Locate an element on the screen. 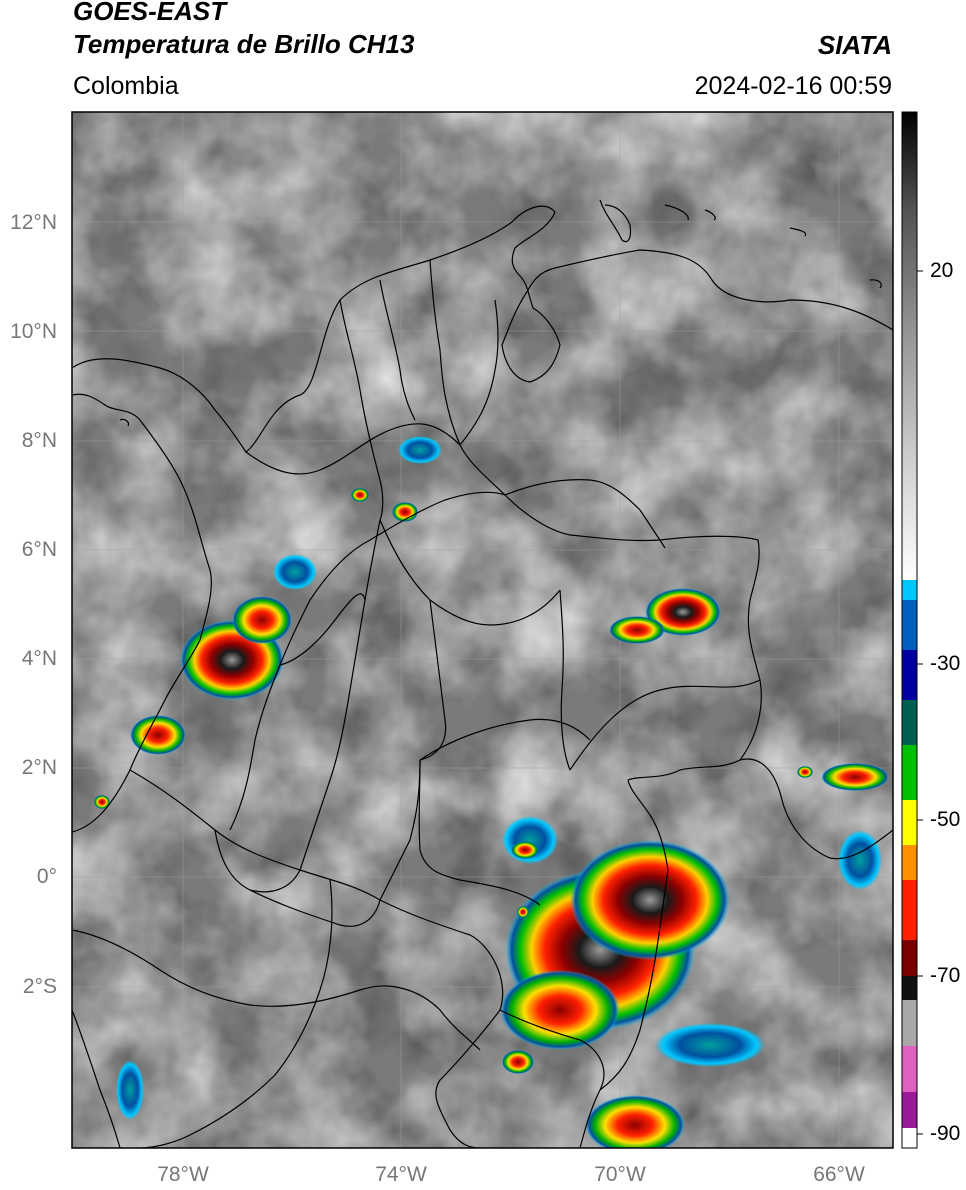 This screenshot has width=966, height=1190. organization-label: SIATA is located at coordinates (854, 45).